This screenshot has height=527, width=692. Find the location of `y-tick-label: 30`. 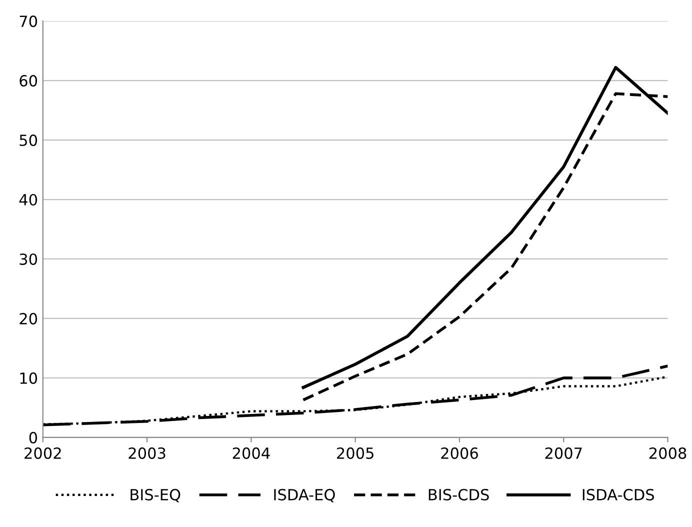

y-tick-label: 30 is located at coordinates (29, 259).